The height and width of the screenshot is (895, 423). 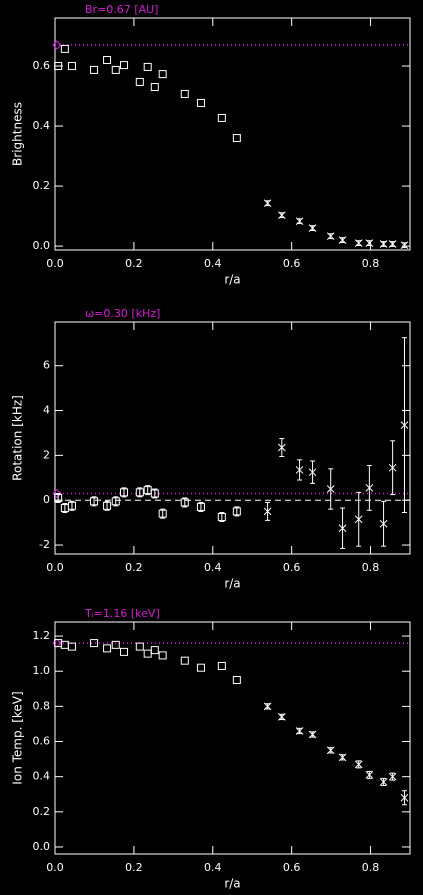 What do you see at coordinates (122, 313) in the screenshot?
I see `chart-title: ω=0.30 [kHz]` at bounding box center [122, 313].